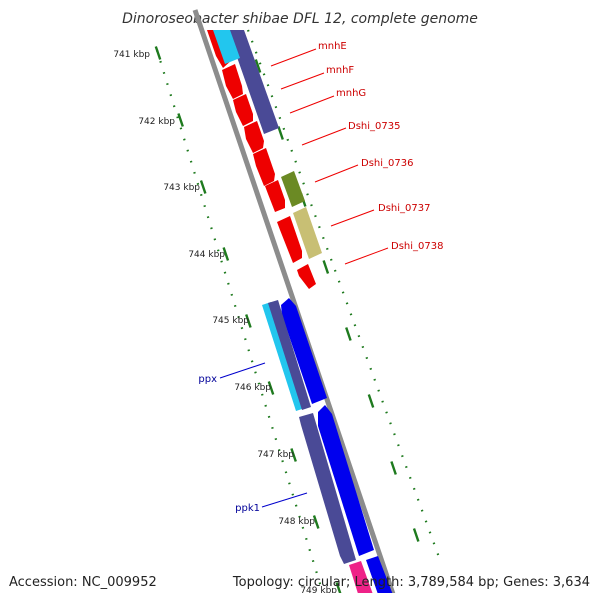 Image resolution: width=600 pixels, height=600 pixels. I want to click on tick-label: 743 kbp, so click(181, 188).